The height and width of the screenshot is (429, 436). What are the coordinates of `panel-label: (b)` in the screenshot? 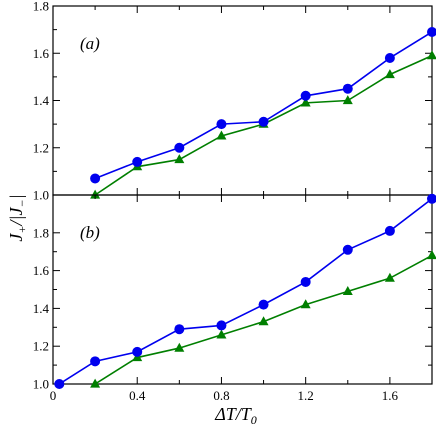 It's located at (90, 232).